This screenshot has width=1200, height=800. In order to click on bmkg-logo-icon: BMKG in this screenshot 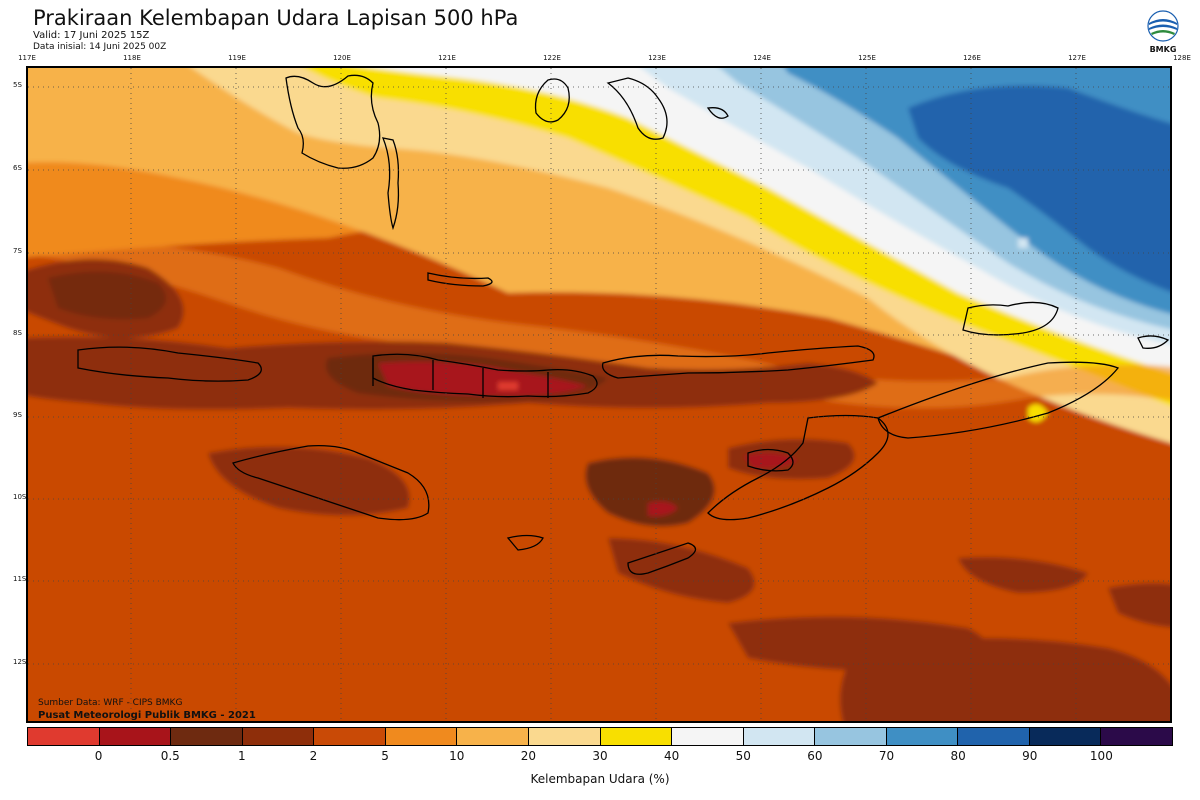, I will do `click(1163, 33)`.